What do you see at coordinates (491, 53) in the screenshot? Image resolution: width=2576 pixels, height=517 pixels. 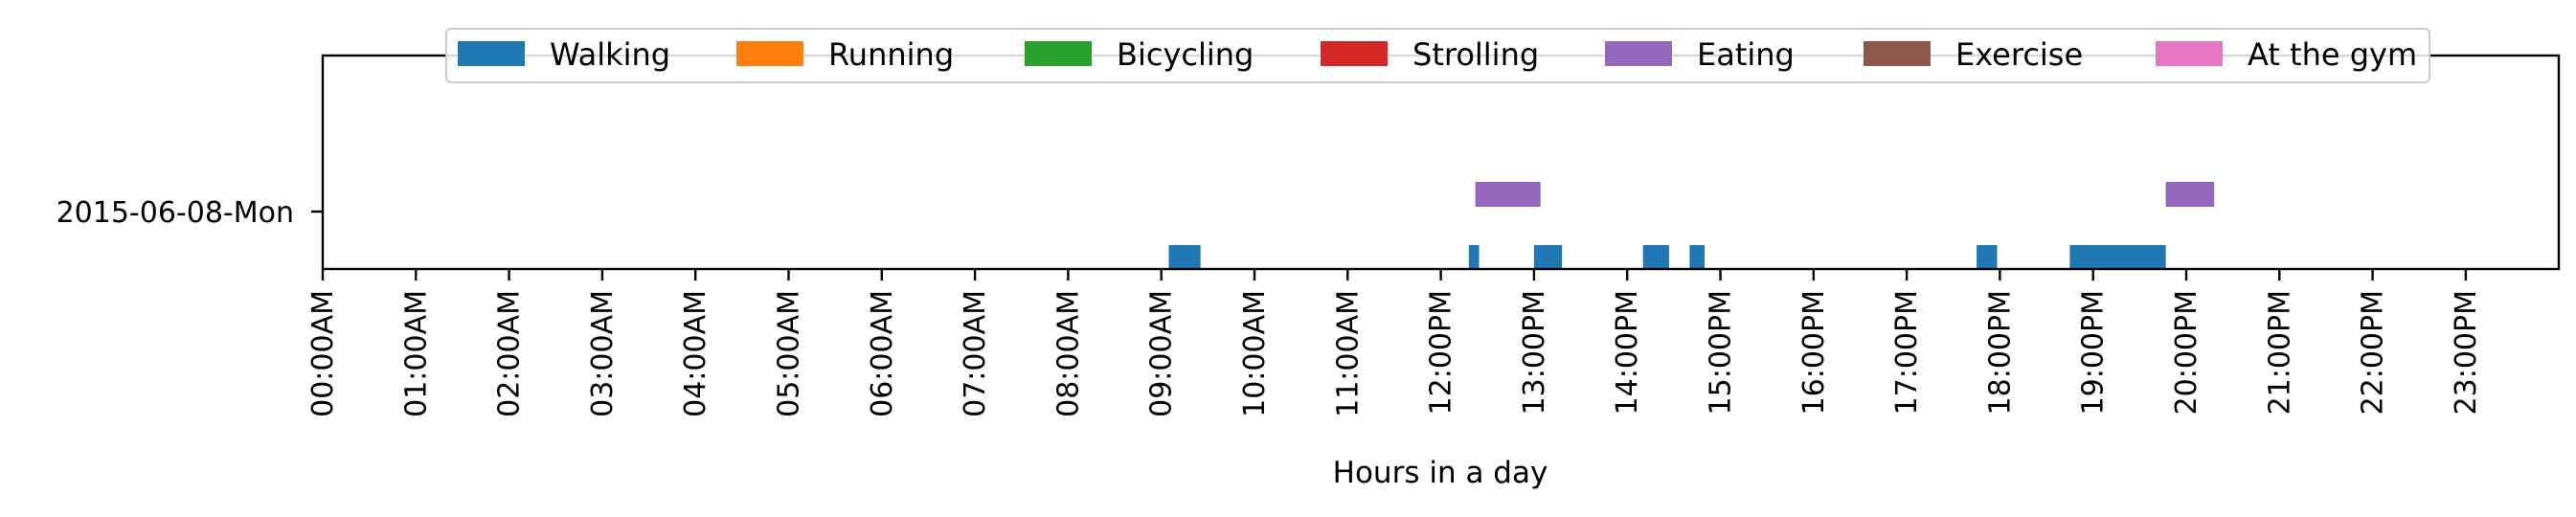 I see `legend-swatch-walking` at bounding box center [491, 53].